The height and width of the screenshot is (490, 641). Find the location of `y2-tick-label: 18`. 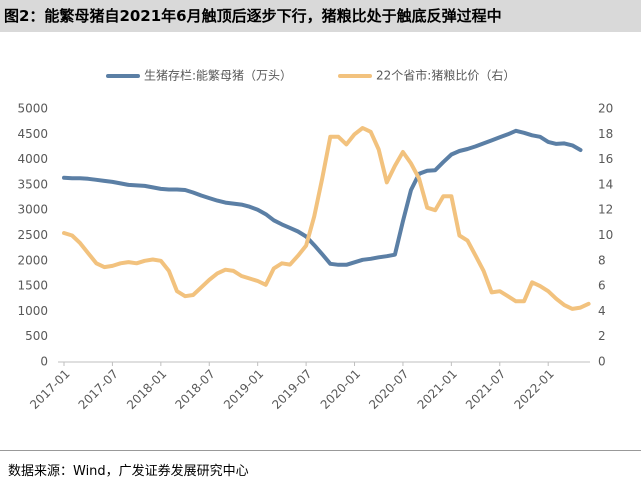

y2-tick-label: 18 is located at coordinates (605, 134).